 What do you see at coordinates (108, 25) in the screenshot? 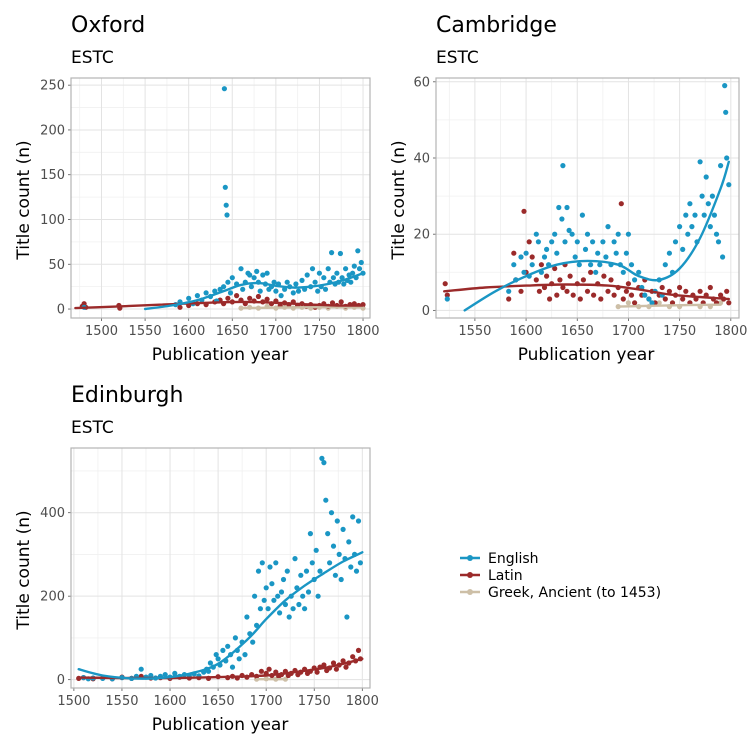
I see `chart-title: Oxford` at bounding box center [108, 25].